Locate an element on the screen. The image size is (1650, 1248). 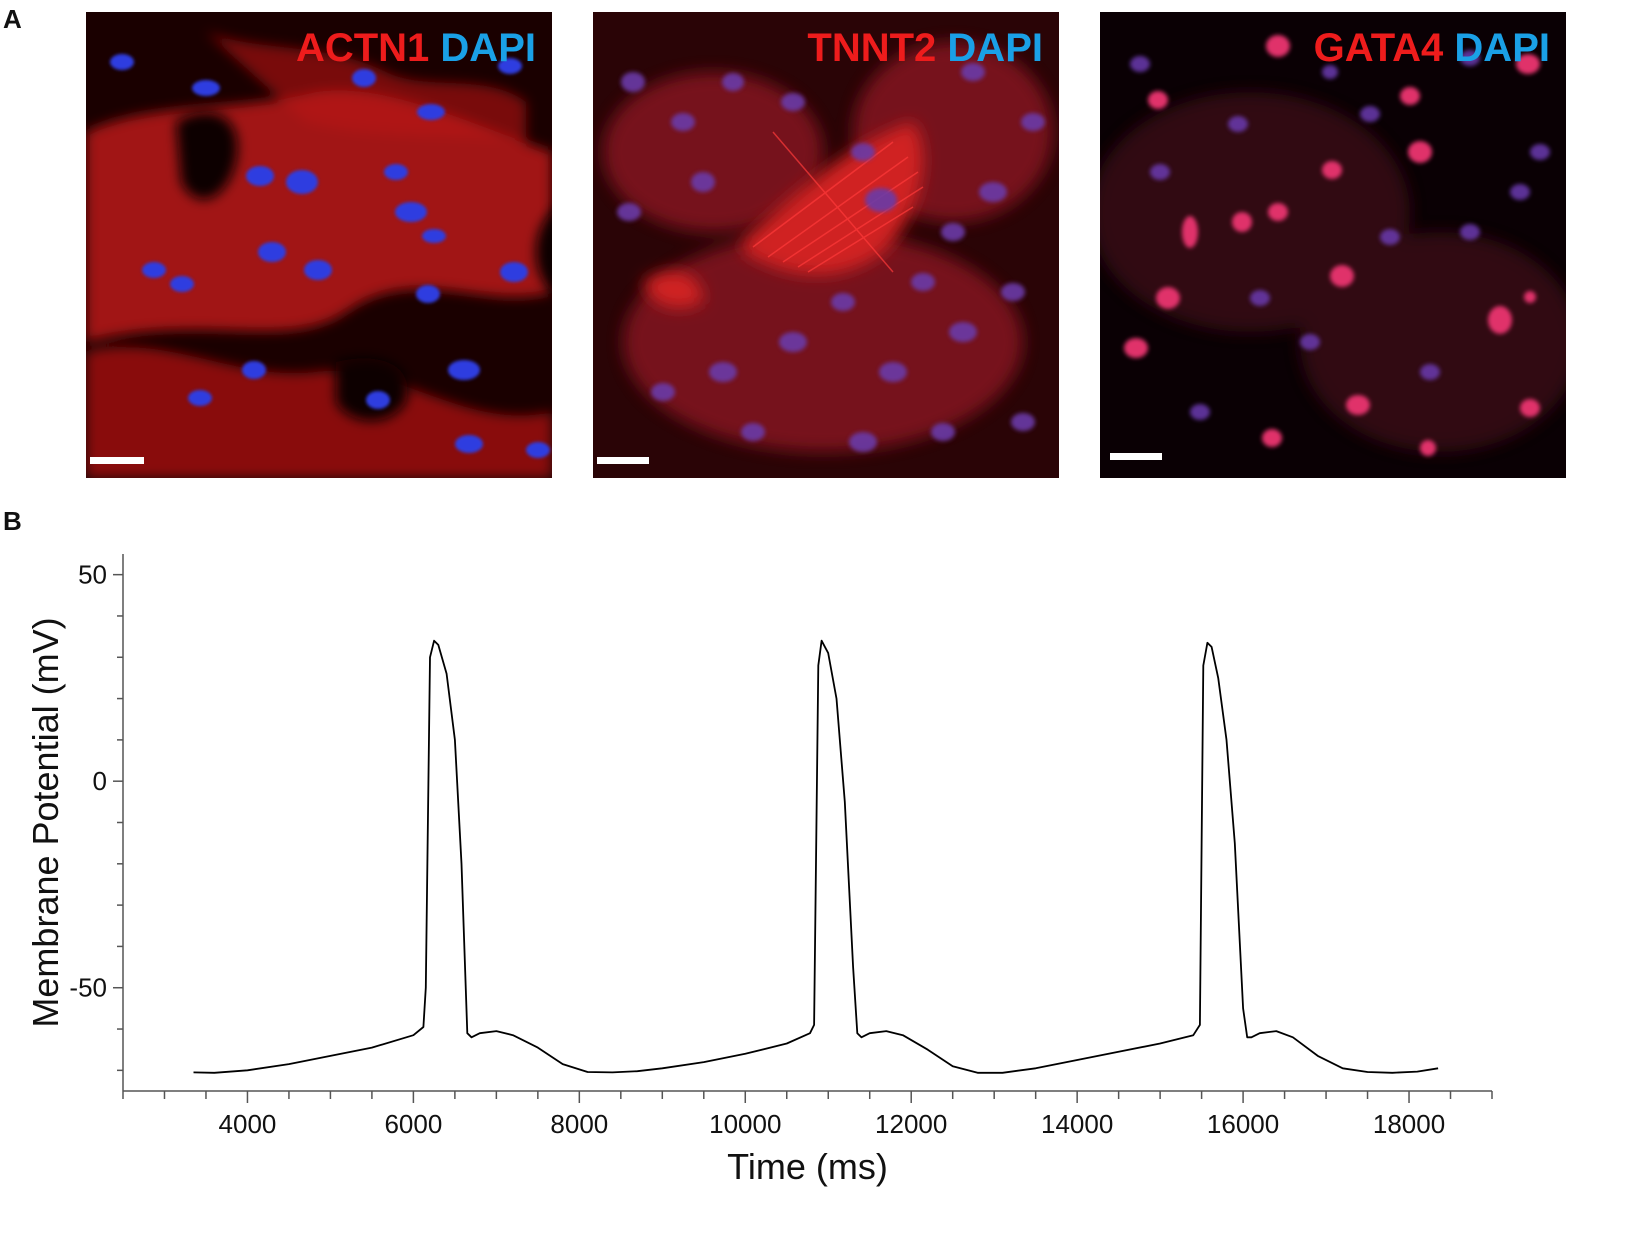
x-tick-label: 4000 is located at coordinates (248, 1124).